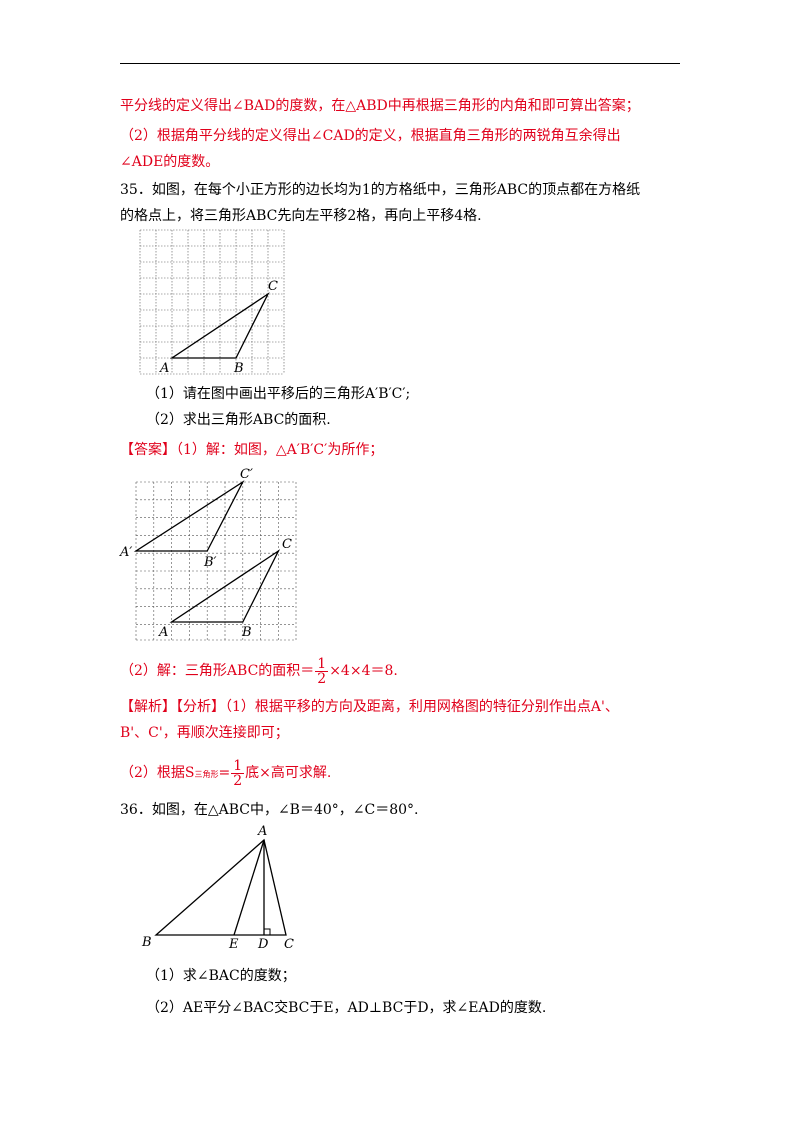 This screenshot has height=1132, width=800. I want to click on text-line: 平分线的定义得出∠BAD的度数，在△ABD中再根据三角形的内角和即可算出答案；, so click(380, 106).